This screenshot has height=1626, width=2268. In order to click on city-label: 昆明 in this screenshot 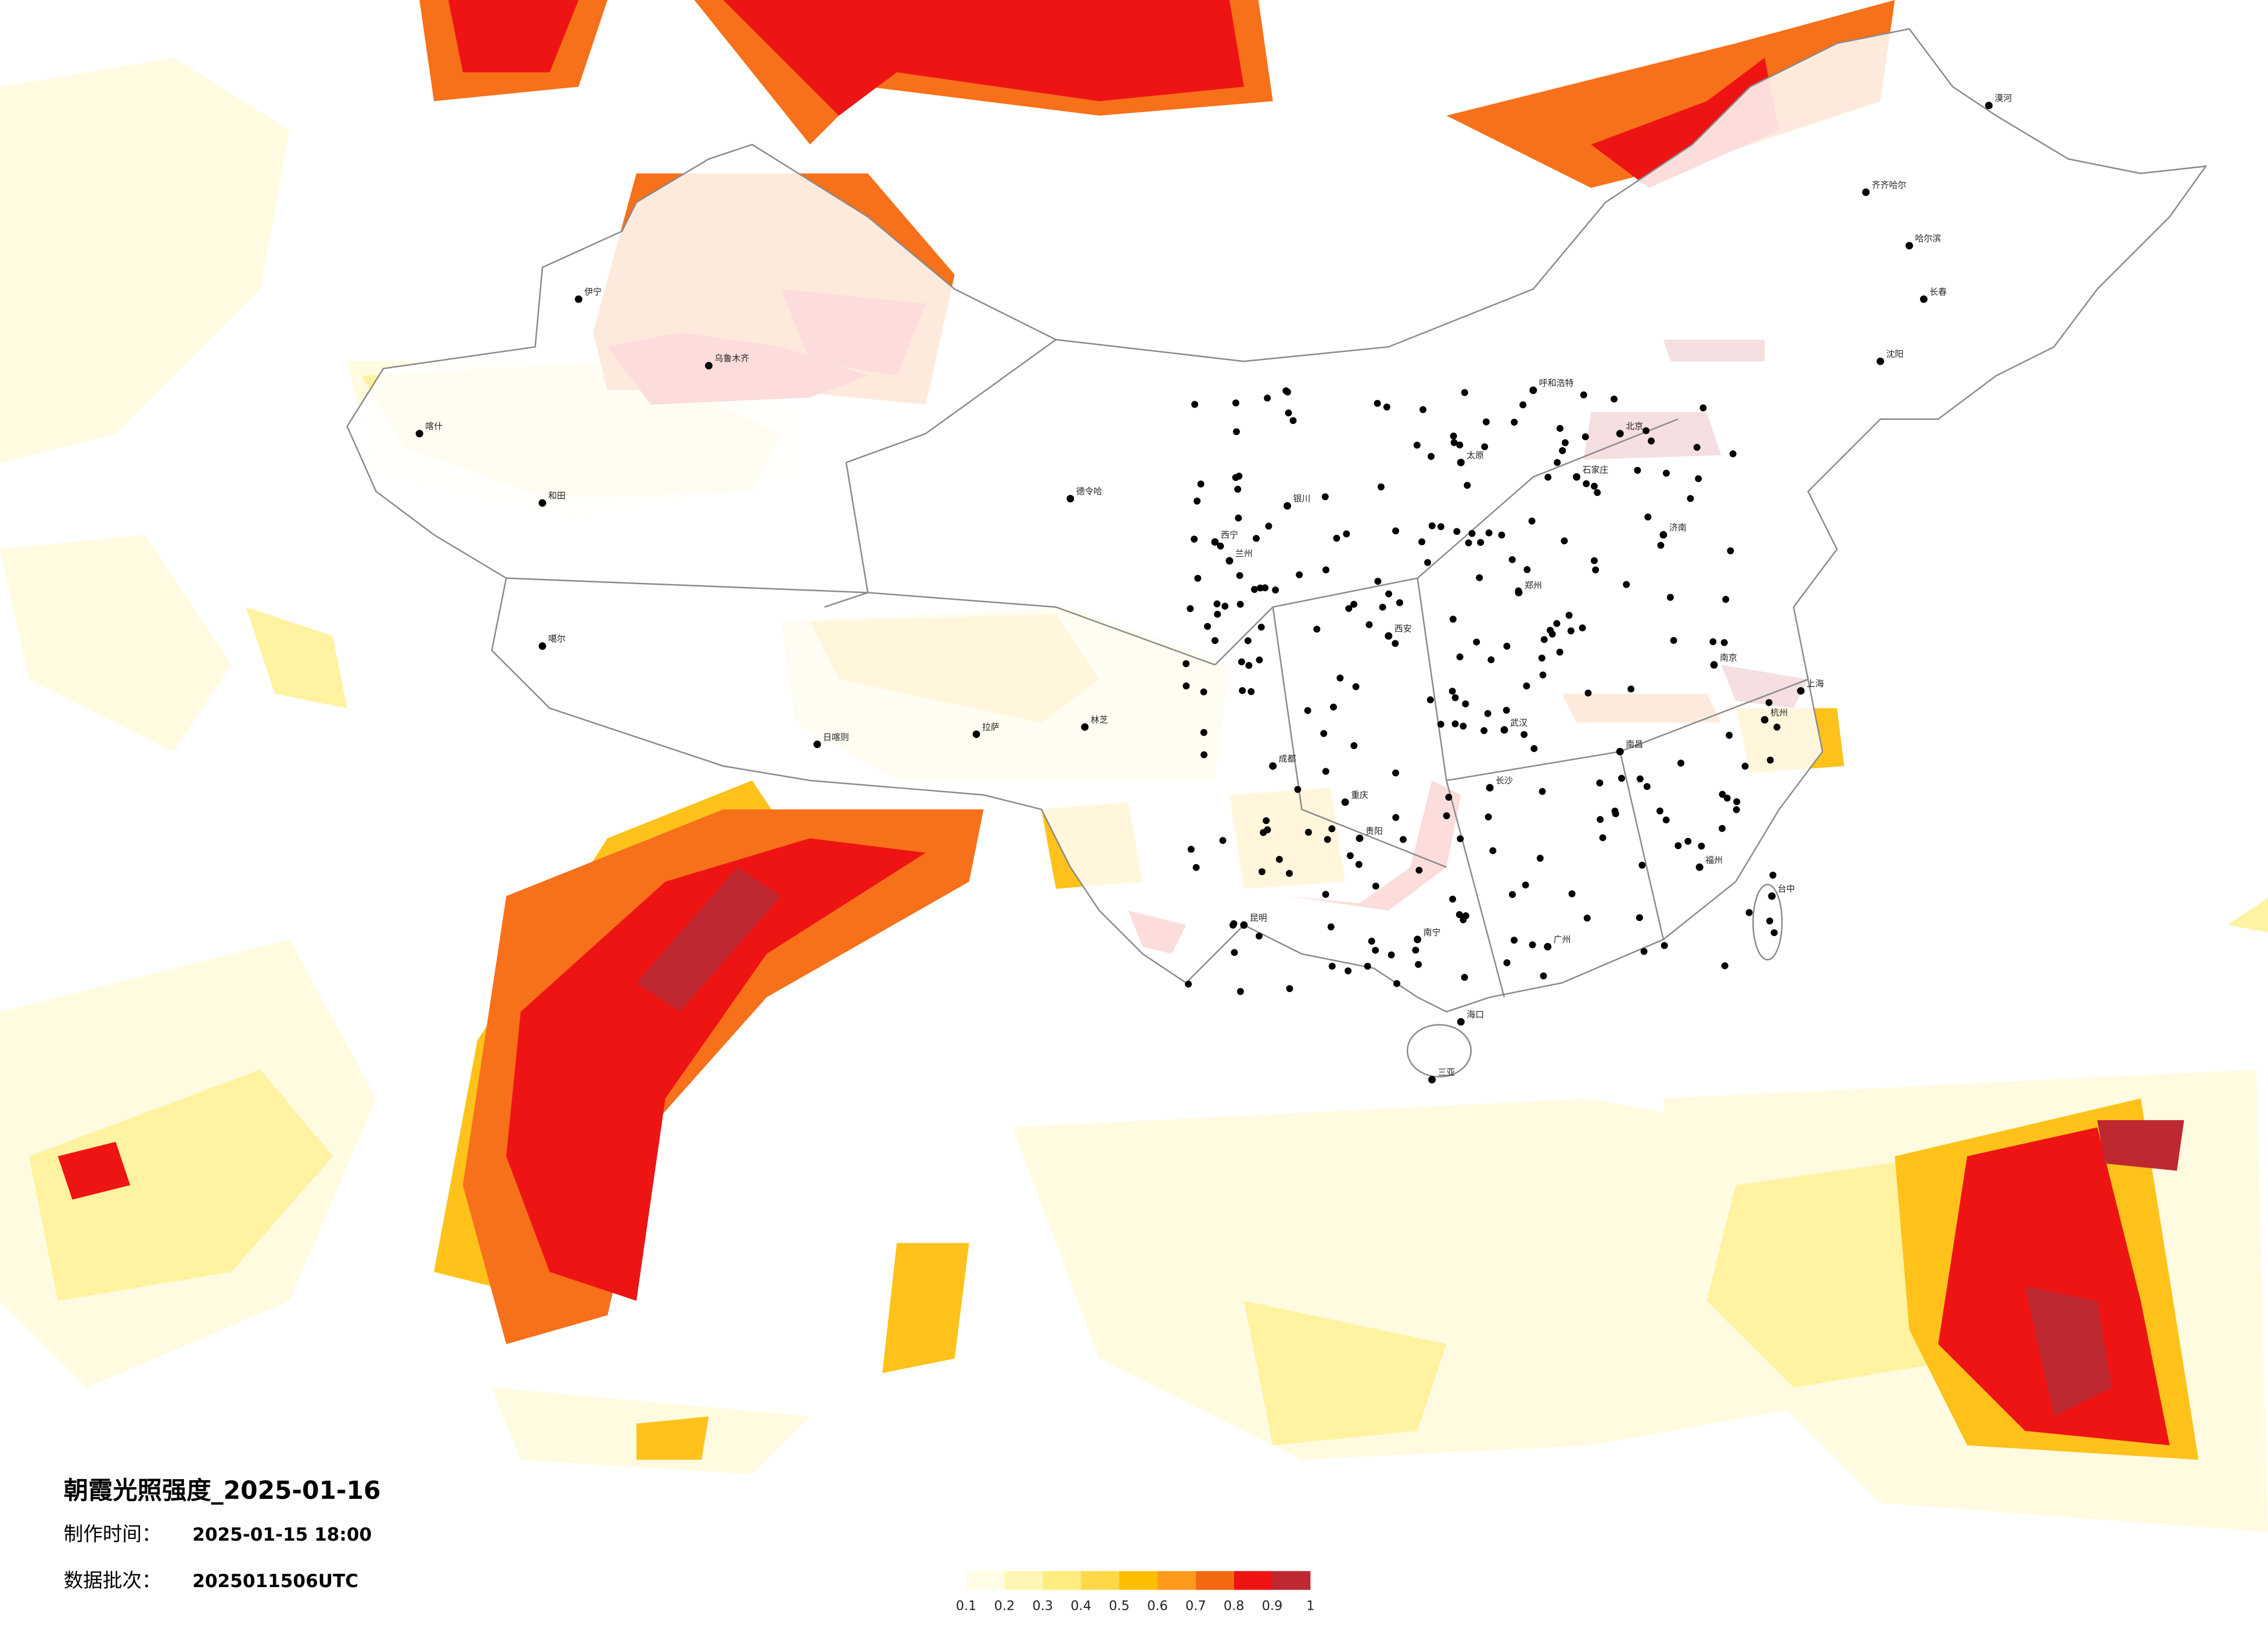, I will do `click(1258, 917)`.